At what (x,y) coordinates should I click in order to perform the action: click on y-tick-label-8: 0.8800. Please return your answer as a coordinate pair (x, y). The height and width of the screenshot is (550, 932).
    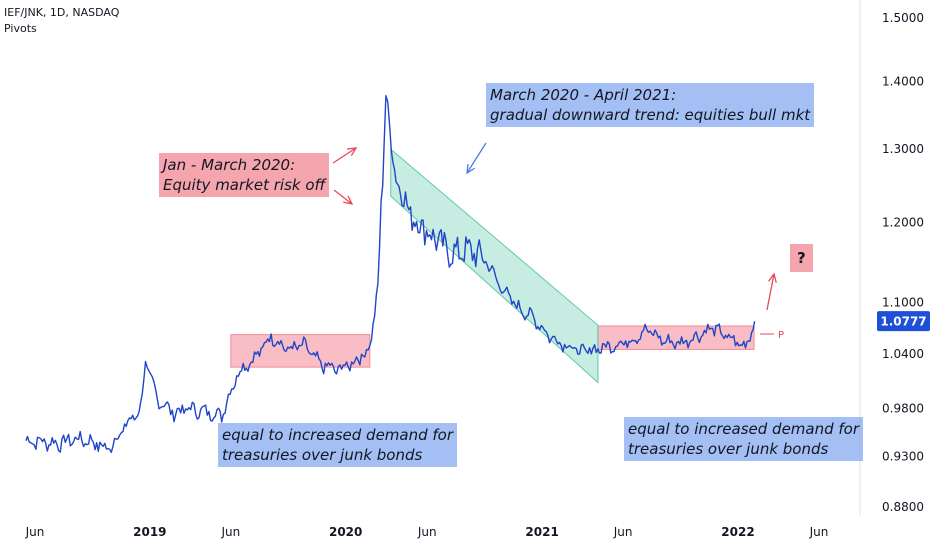
    Looking at the image, I should click on (903, 507).